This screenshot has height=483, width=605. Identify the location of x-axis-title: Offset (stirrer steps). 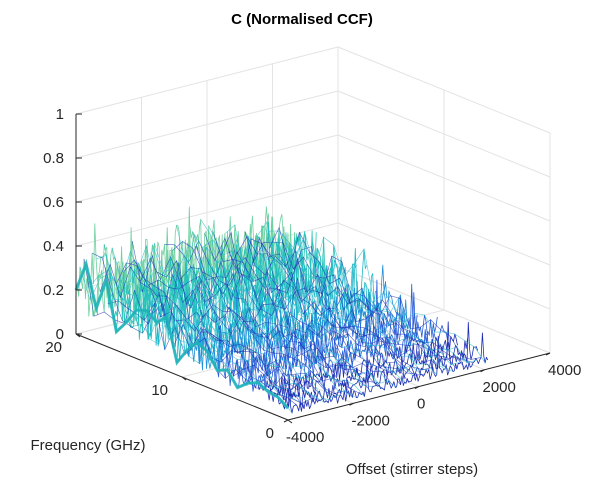
(412, 469).